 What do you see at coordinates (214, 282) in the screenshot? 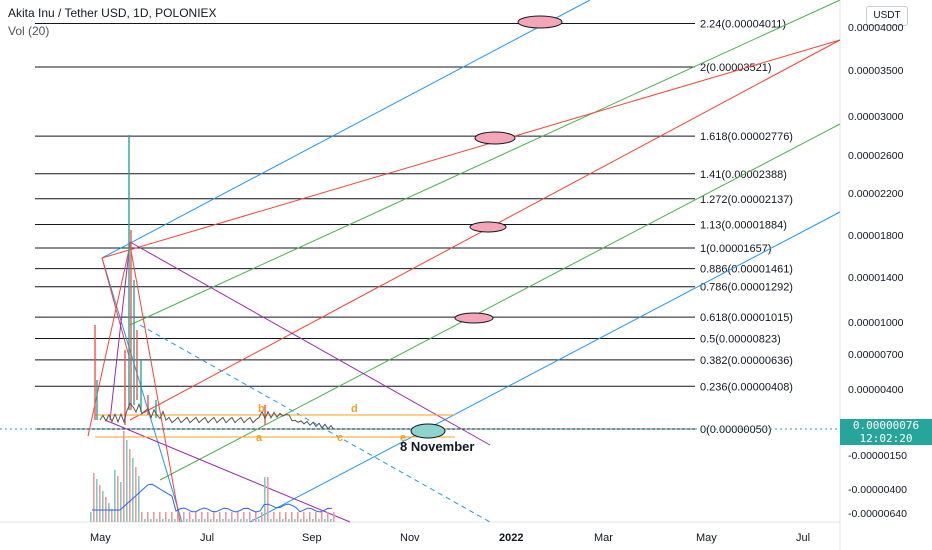
I see `price-series` at bounding box center [214, 282].